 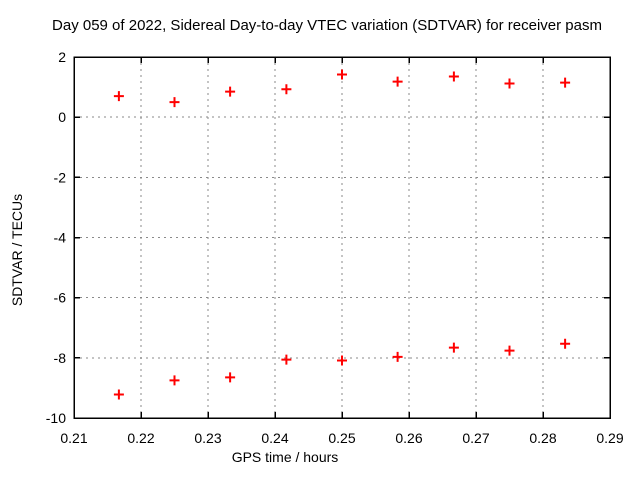 I want to click on y-tick-label: 0, so click(x=62, y=117).